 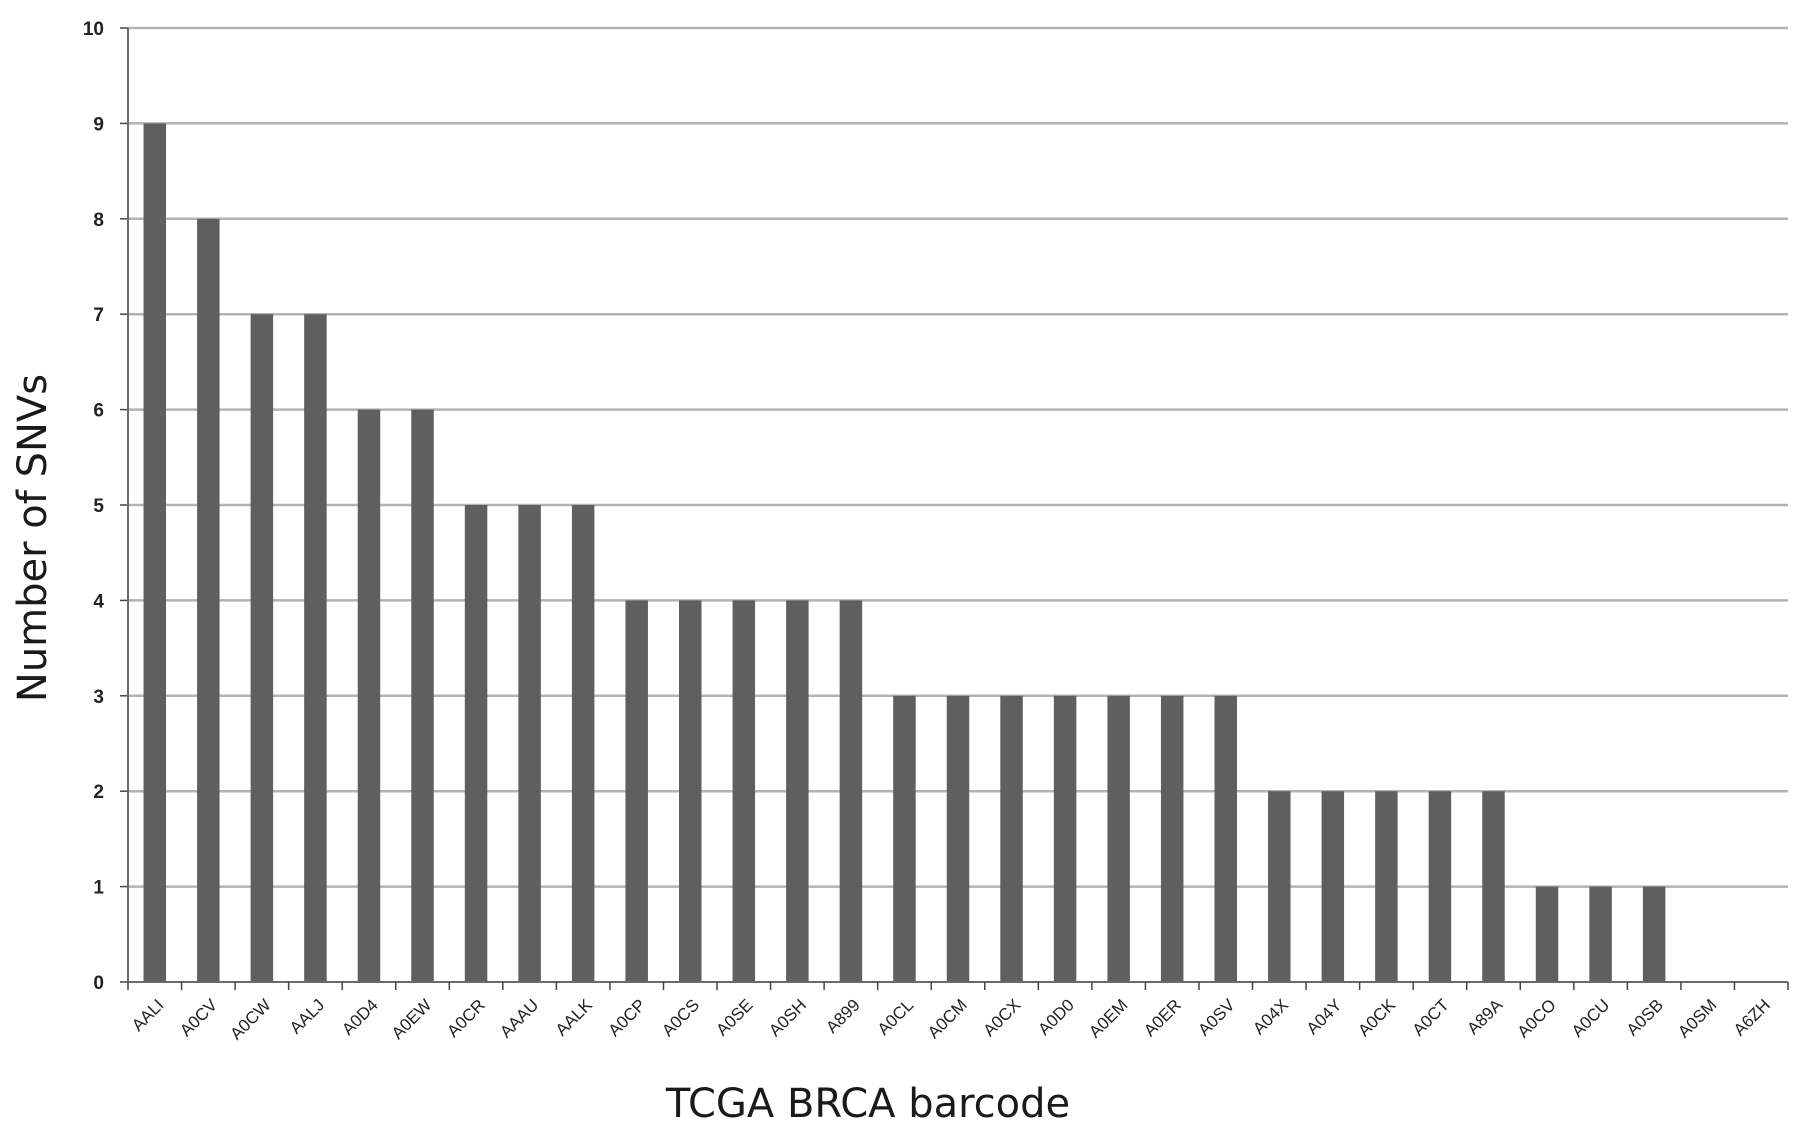 I want to click on x-tick-label-A0SB: A0SB, so click(x=1645, y=1017).